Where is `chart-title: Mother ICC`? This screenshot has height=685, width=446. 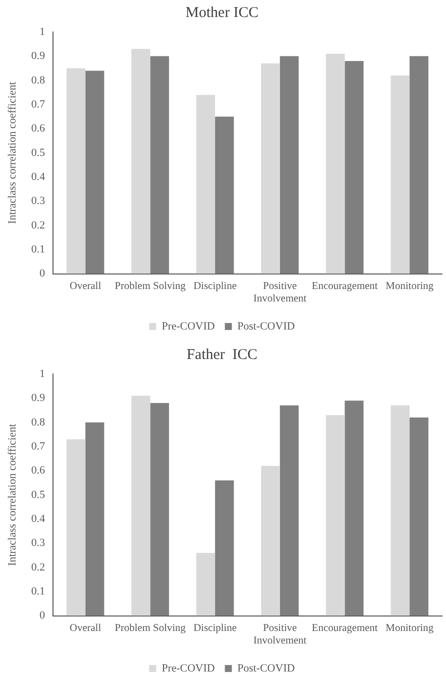 chart-title: Mother ICC is located at coordinates (222, 12).